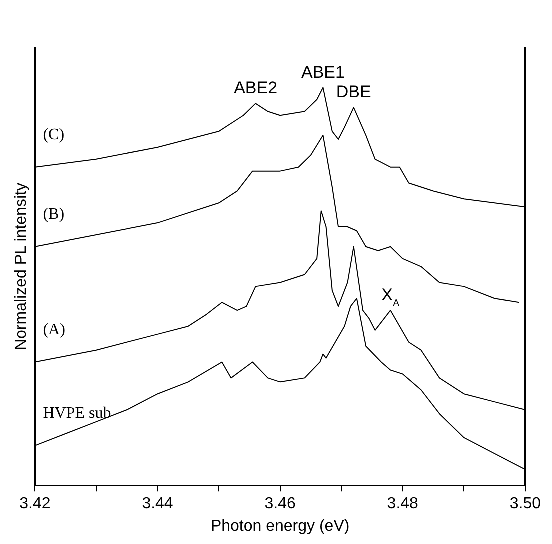  What do you see at coordinates (526, 504) in the screenshot?
I see `x-tick-label: 3.50` at bounding box center [526, 504].